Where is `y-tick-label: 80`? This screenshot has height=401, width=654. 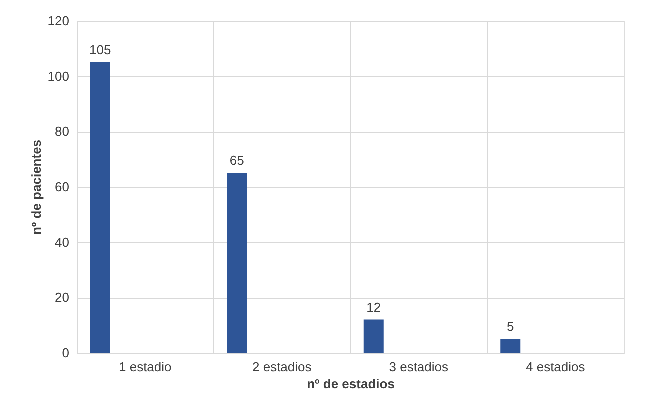
y-tick-label: 80 is located at coordinates (62, 132).